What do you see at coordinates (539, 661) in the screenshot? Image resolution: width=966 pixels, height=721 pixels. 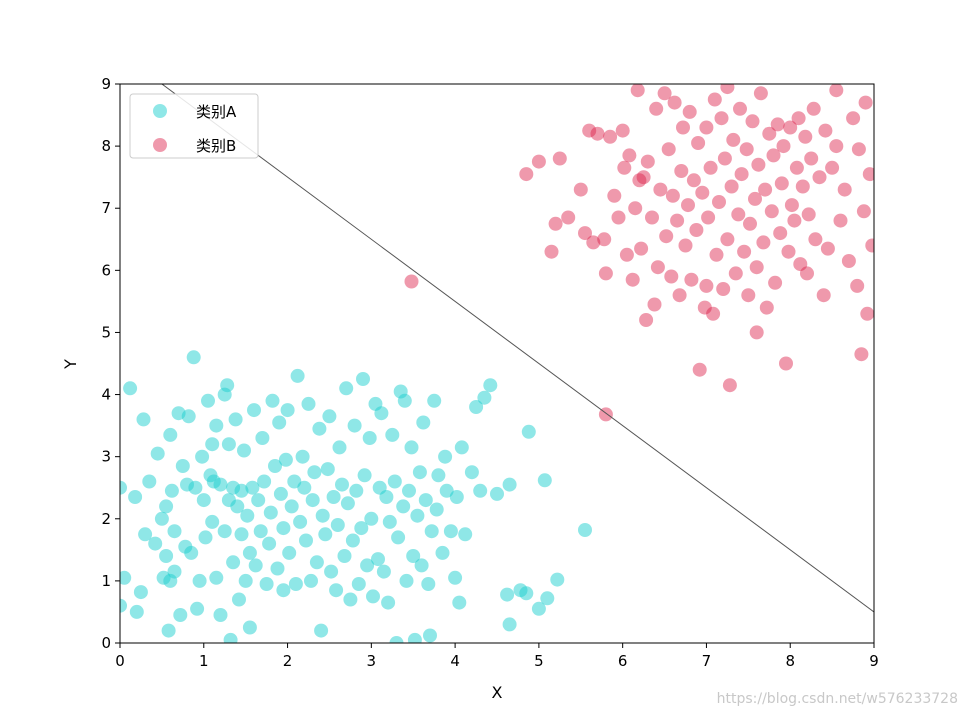 I see `x-tick-label: 5` at bounding box center [539, 661].